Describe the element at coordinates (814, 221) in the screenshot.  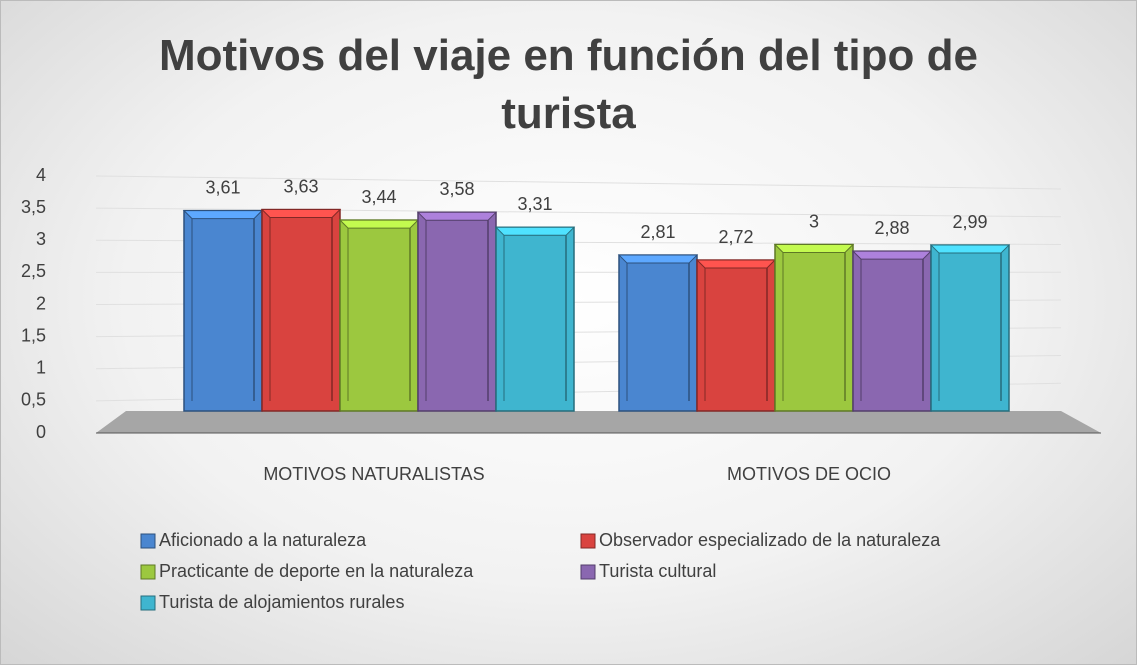
I see `value-label: 3` at that location.